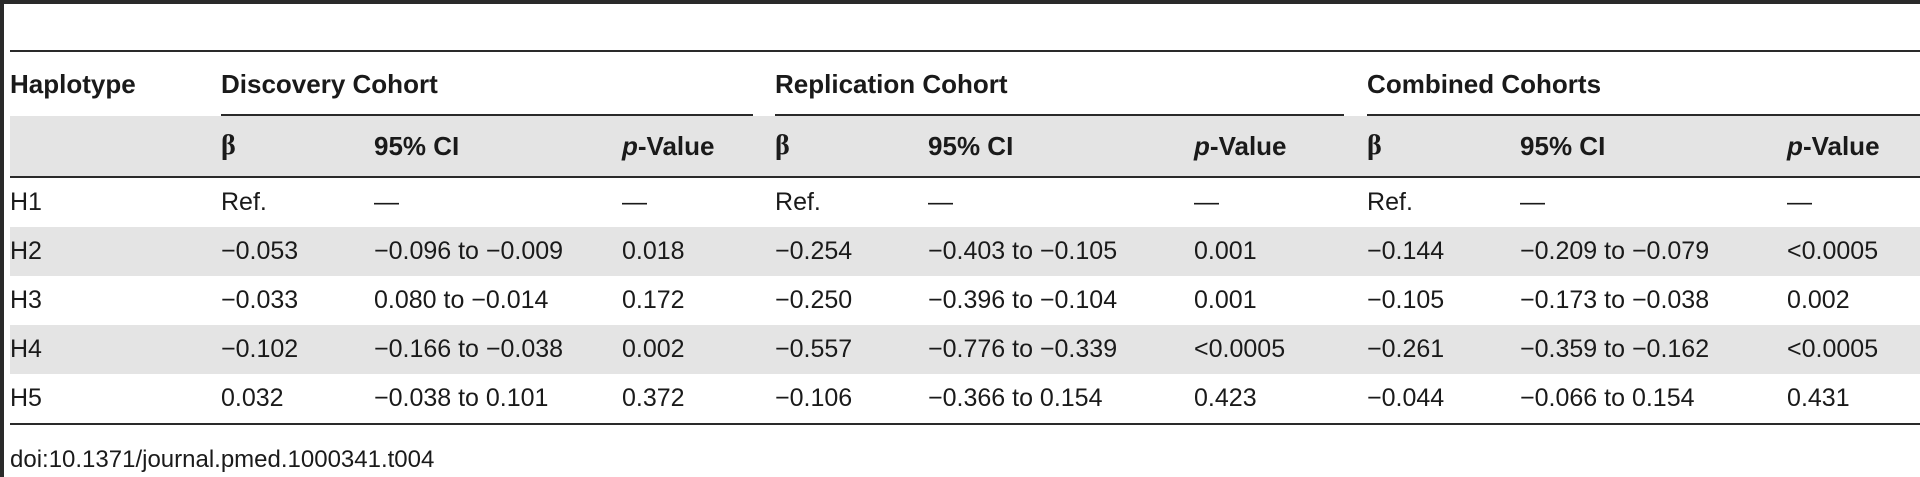  What do you see at coordinates (960, 2) in the screenshot?
I see `top-border` at bounding box center [960, 2].